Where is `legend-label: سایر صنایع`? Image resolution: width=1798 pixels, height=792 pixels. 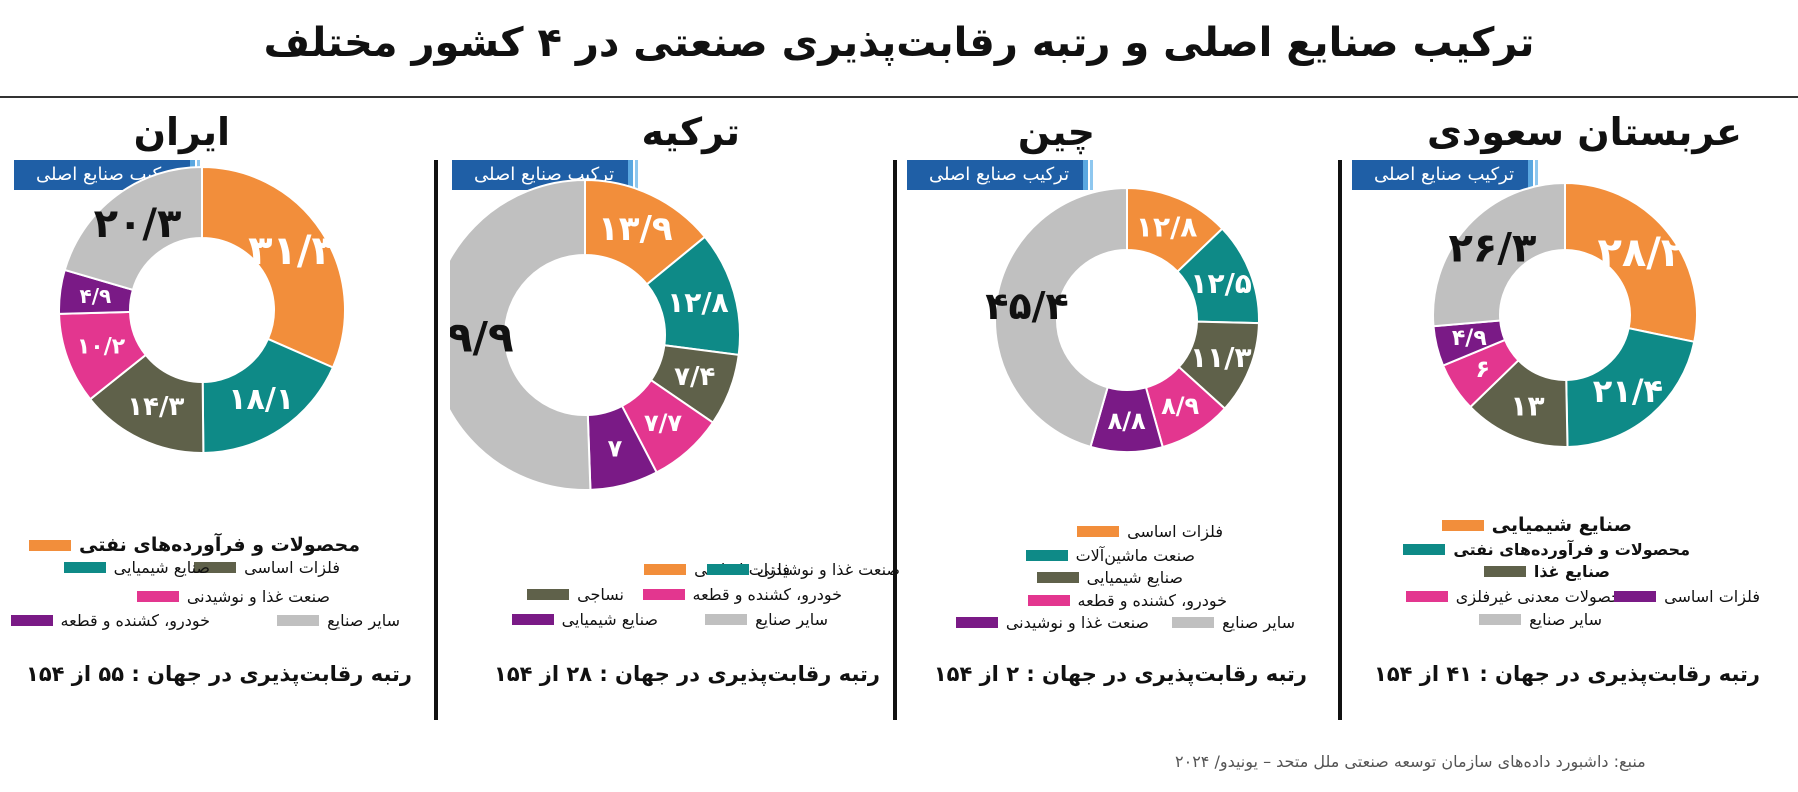 legend-label: سایر صنایع is located at coordinates (1565, 619).